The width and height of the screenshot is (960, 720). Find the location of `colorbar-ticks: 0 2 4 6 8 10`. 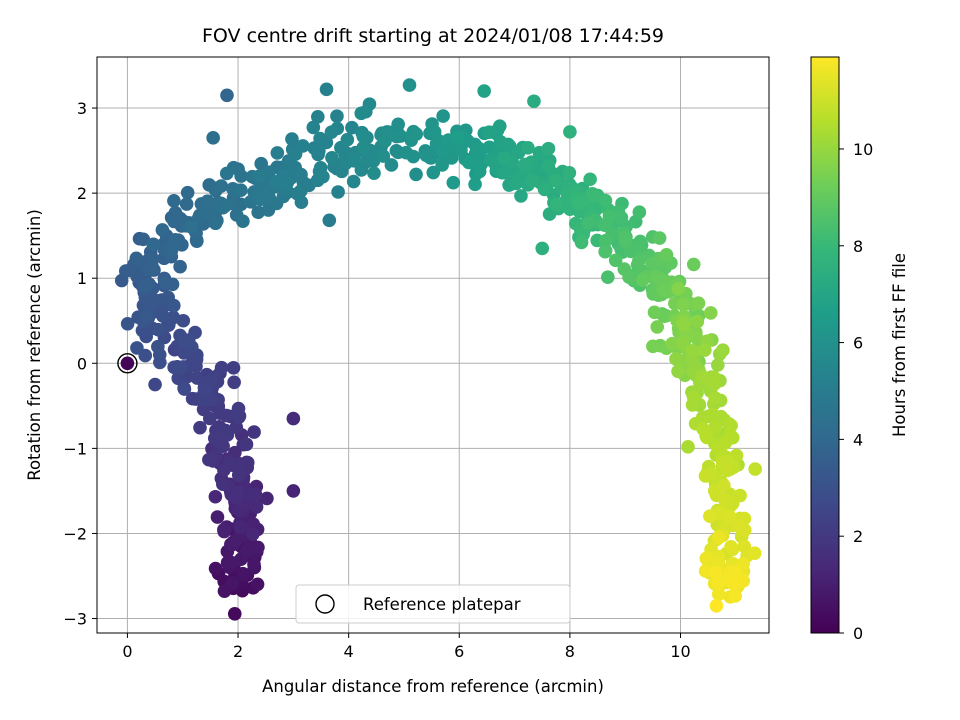

colorbar-ticks: 0 2 4 6 8 10 is located at coordinates (856, 391).